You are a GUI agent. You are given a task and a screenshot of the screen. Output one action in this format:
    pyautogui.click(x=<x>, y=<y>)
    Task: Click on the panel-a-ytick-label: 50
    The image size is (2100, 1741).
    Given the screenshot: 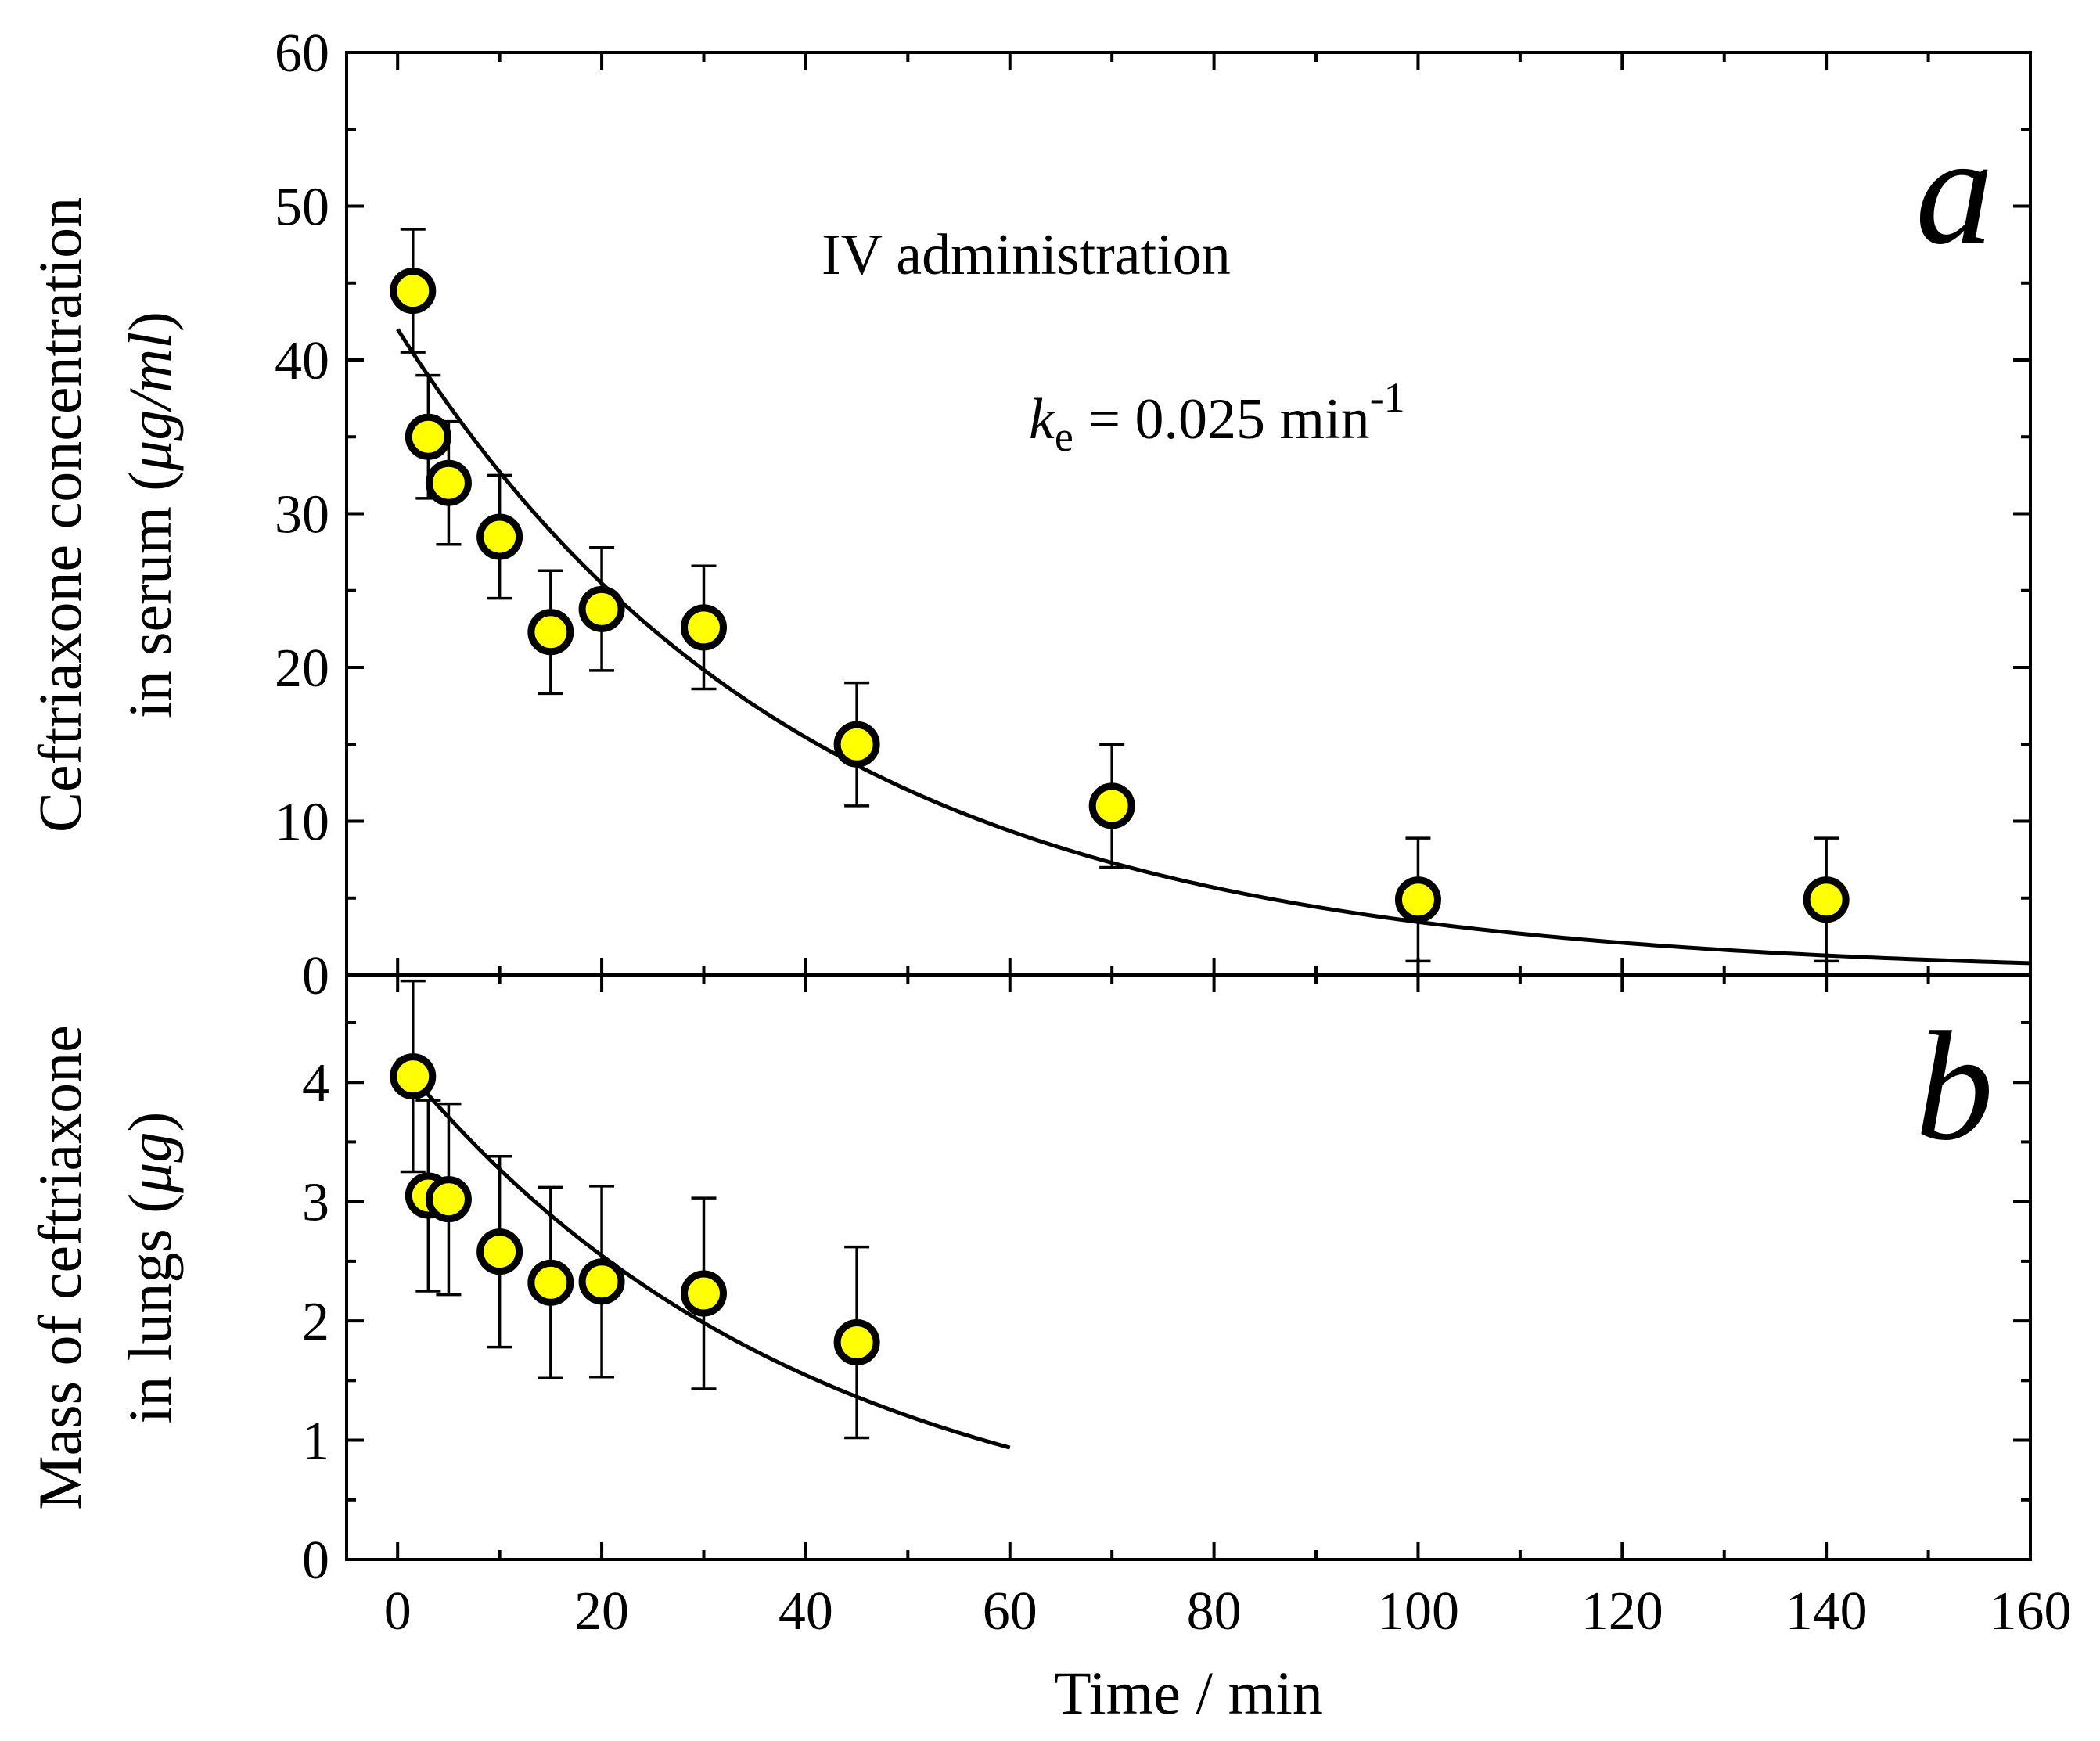 What is the action you would take?
    pyautogui.click(x=302, y=208)
    